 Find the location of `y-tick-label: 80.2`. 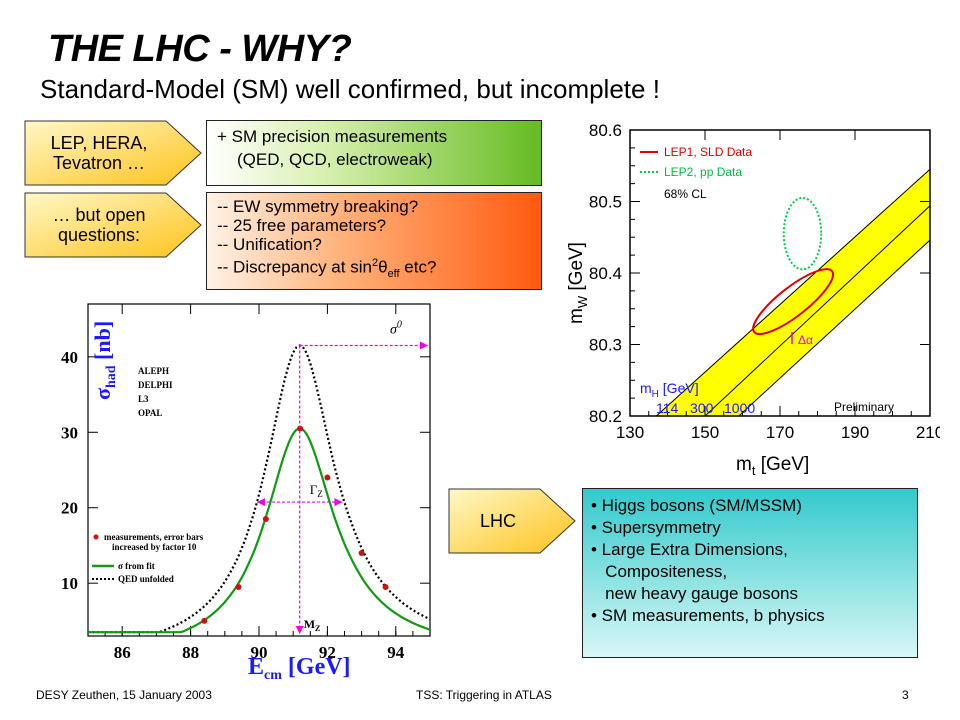

y-tick-label: 80.2 is located at coordinates (605, 416).